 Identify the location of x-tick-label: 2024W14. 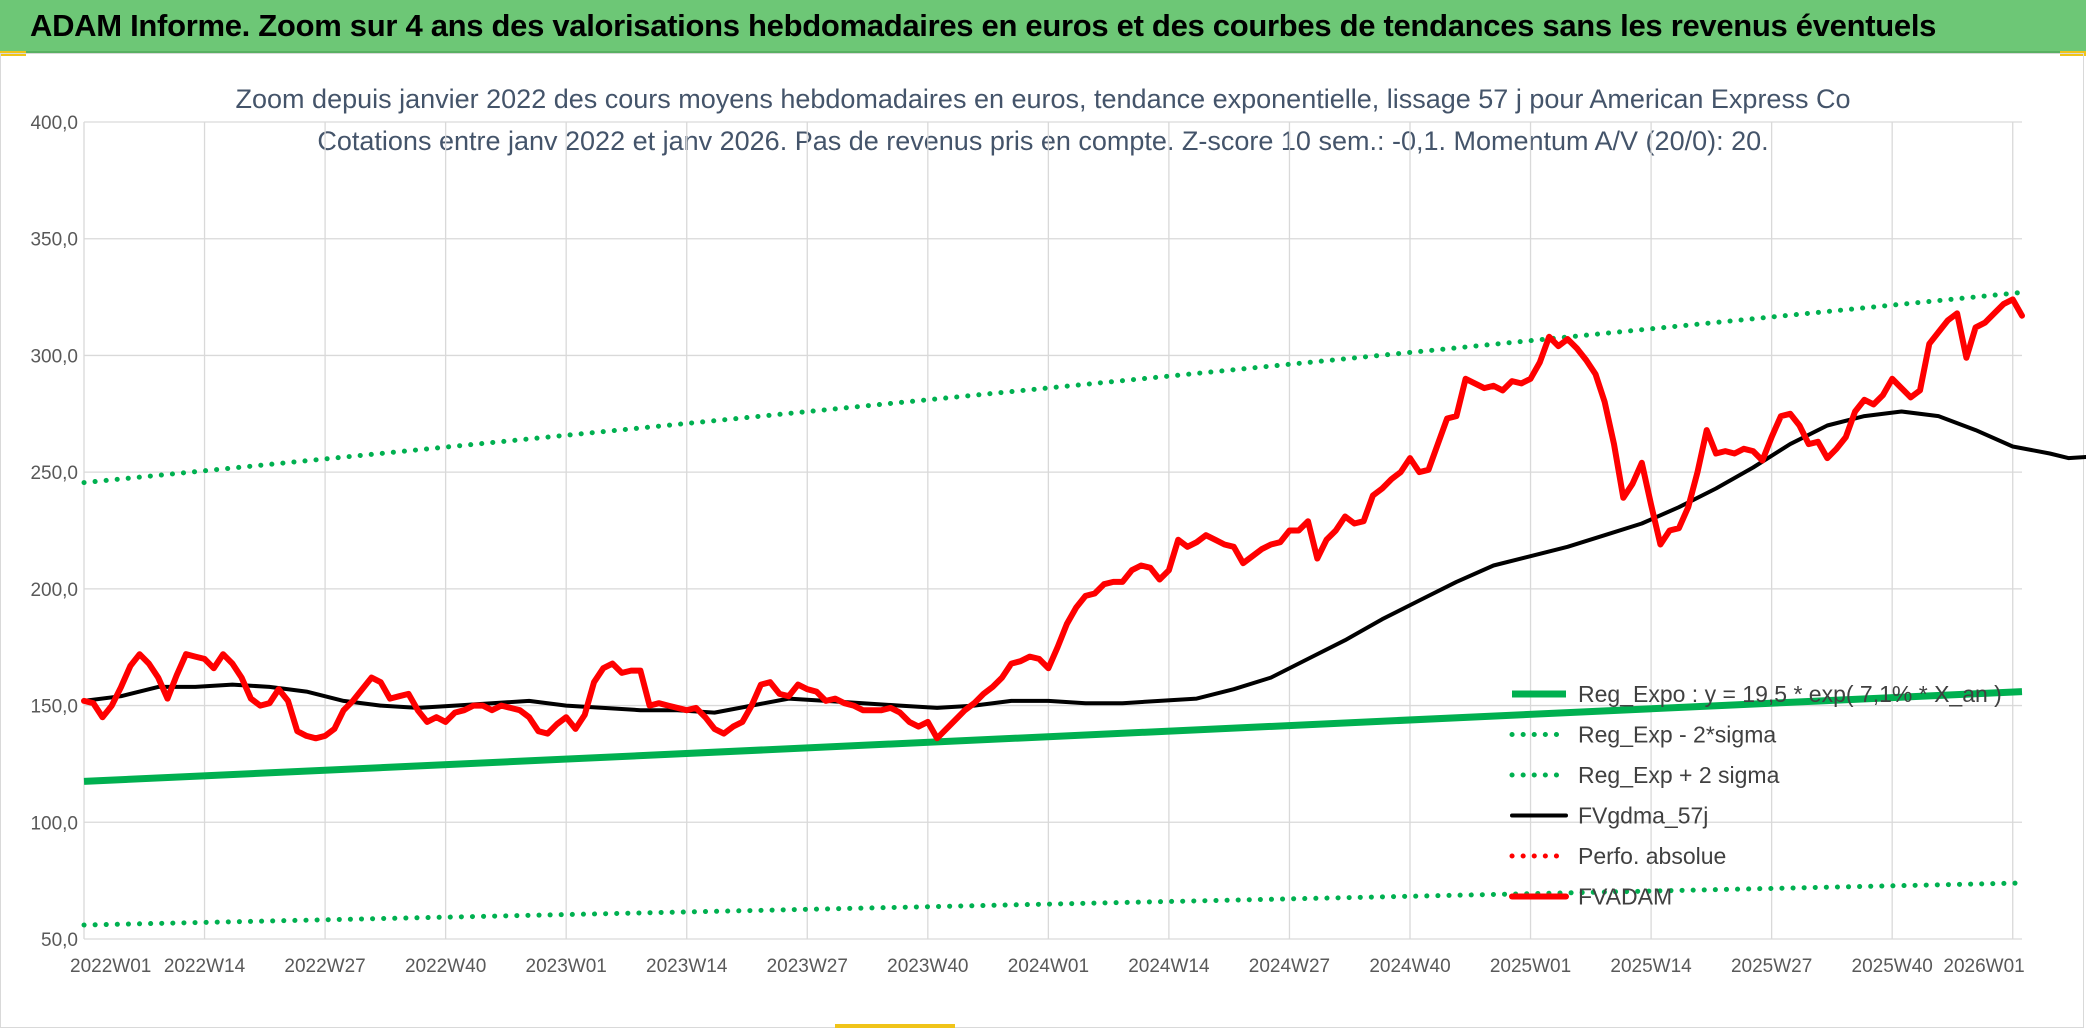
(1169, 966).